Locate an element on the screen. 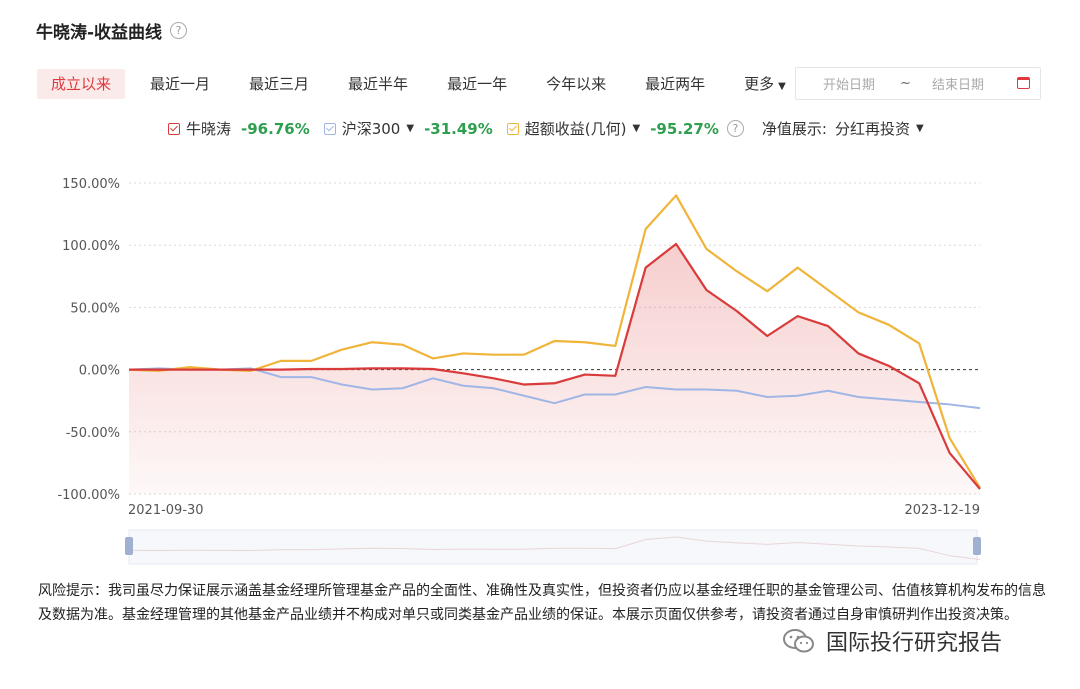 Image resolution: width=1080 pixels, height=689 pixels. y-tick-label: -100.00% is located at coordinates (88, 495).